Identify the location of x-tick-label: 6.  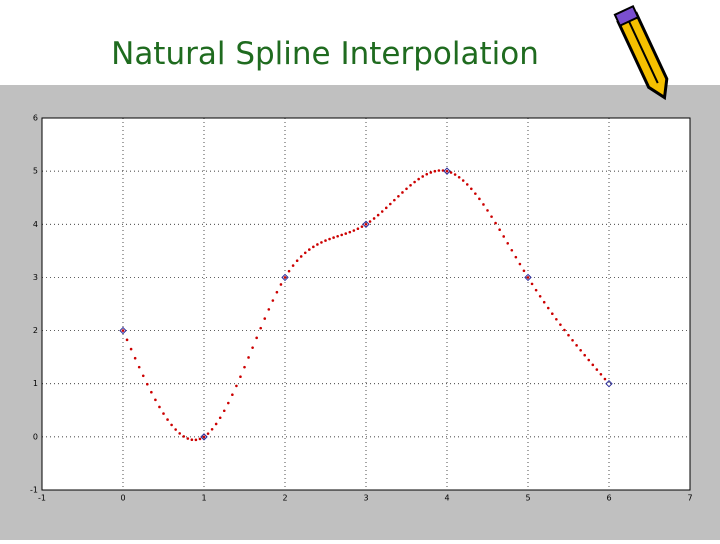
(608, 498).